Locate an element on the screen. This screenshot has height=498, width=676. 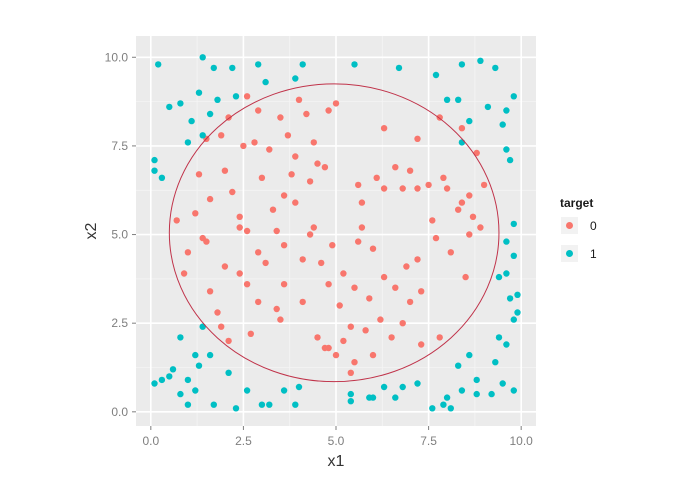
x-tick-label: 0.0 is located at coordinates (150, 441).